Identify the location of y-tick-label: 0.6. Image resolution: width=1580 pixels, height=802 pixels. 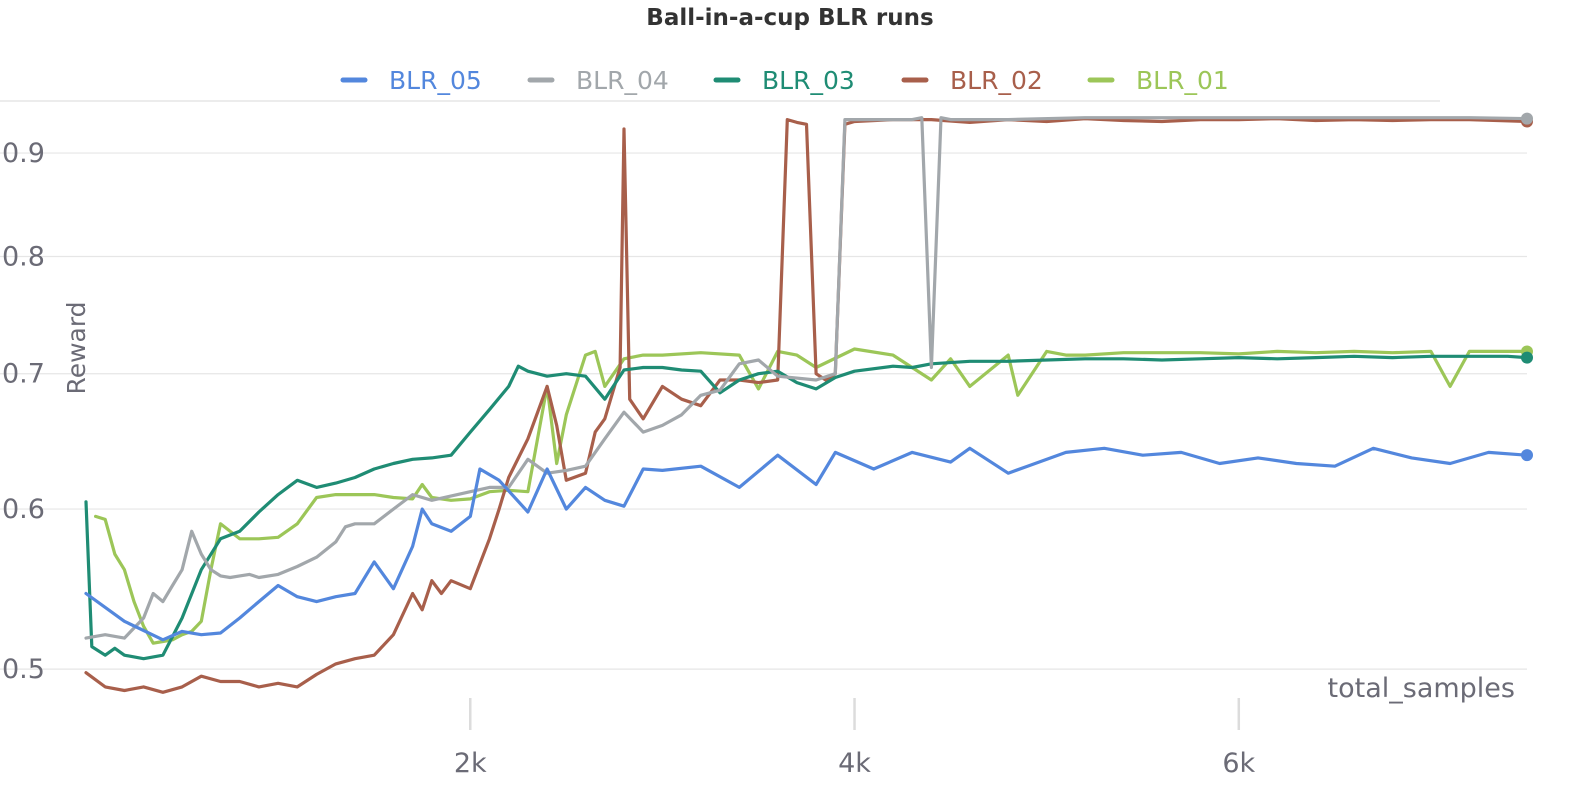
(23, 509).